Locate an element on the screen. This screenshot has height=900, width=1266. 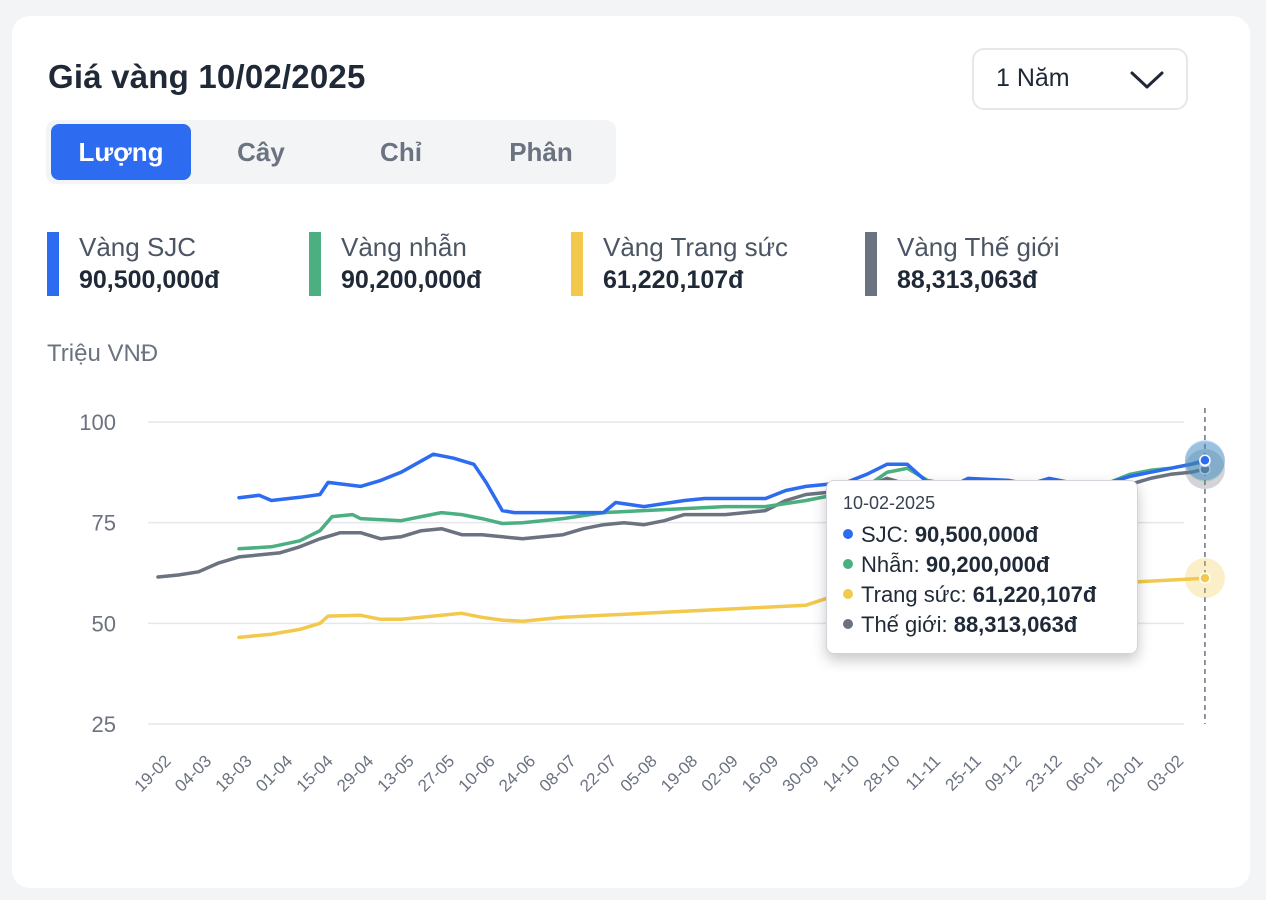
x-tick-label: 22-07 is located at coordinates (598, 773).